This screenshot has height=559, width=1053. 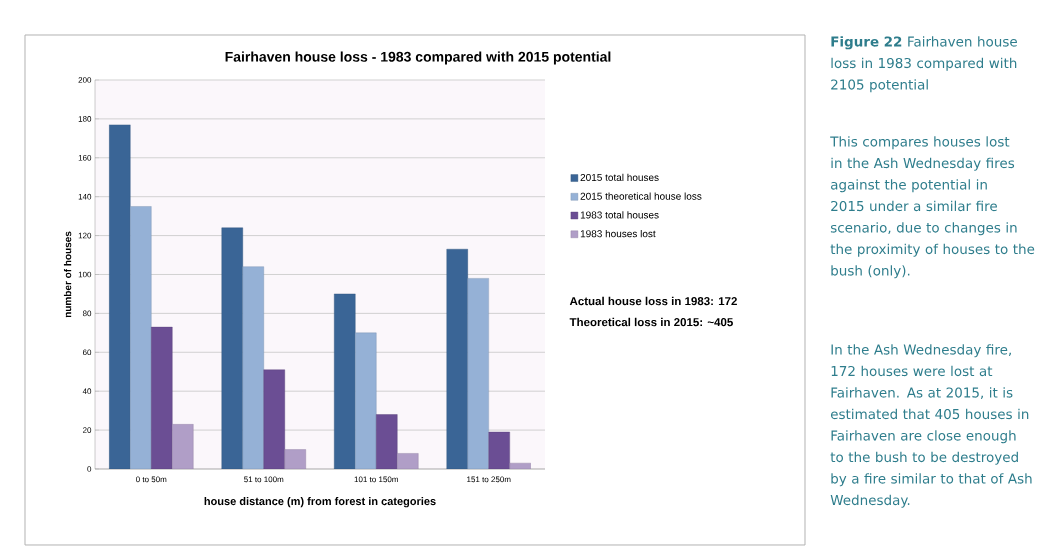 What do you see at coordinates (151, 479) in the screenshot?
I see `x-tick-label: 0 to 50m` at bounding box center [151, 479].